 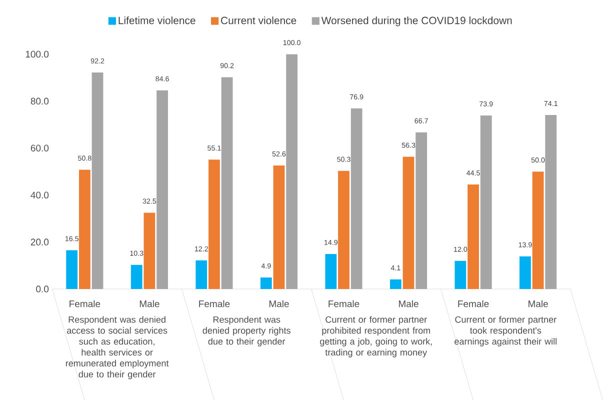 What do you see at coordinates (117, 347) in the screenshot?
I see `text: Respondent was denied access to social services such as education, health services or remunerated employment due to their gender` at bounding box center [117, 347].